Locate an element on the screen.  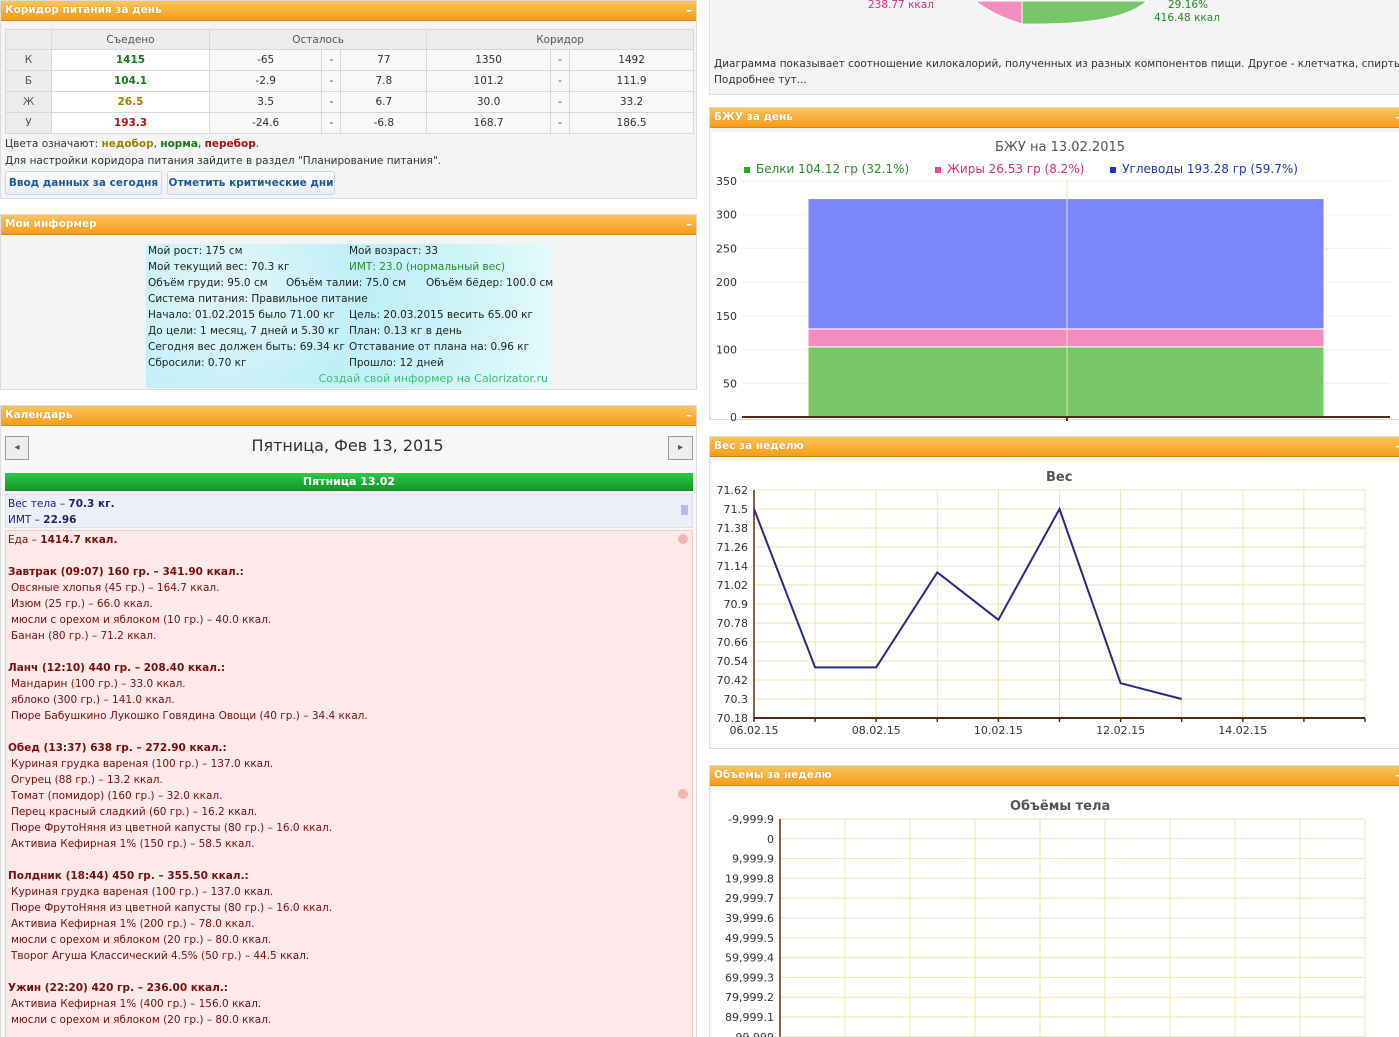
y-tick-label: 89,999.1 is located at coordinates (749, 1017).